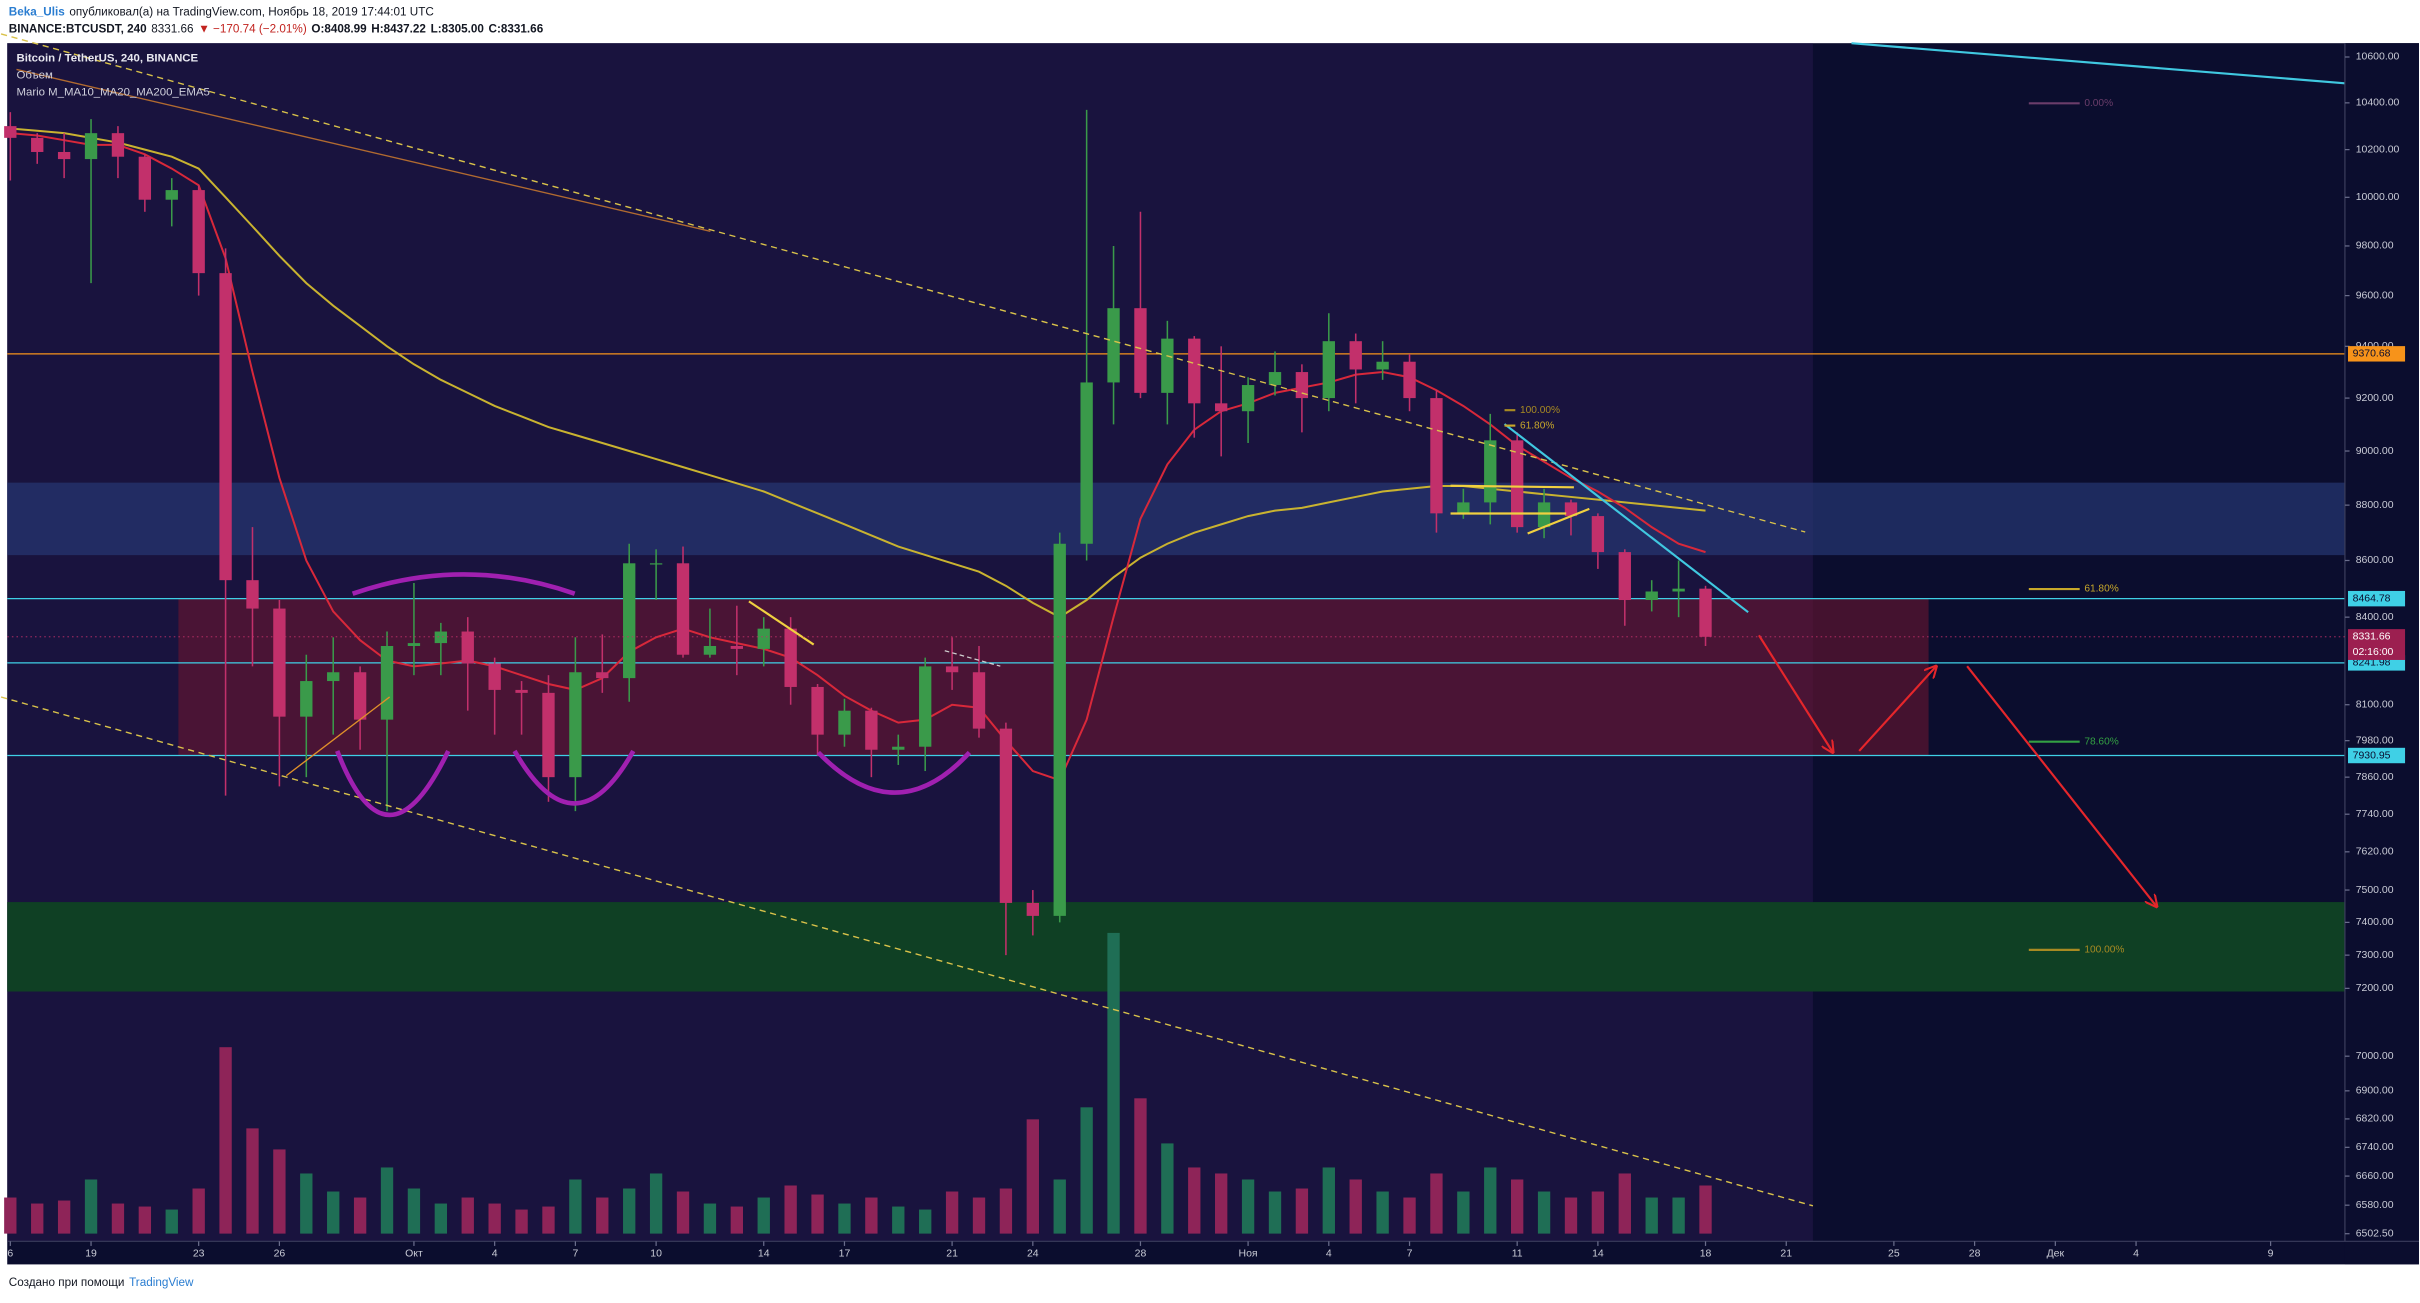 Image resolution: width=2420 pixels, height=1303 pixels. I want to click on y-tick-label: 7200.00, so click(2375, 988).